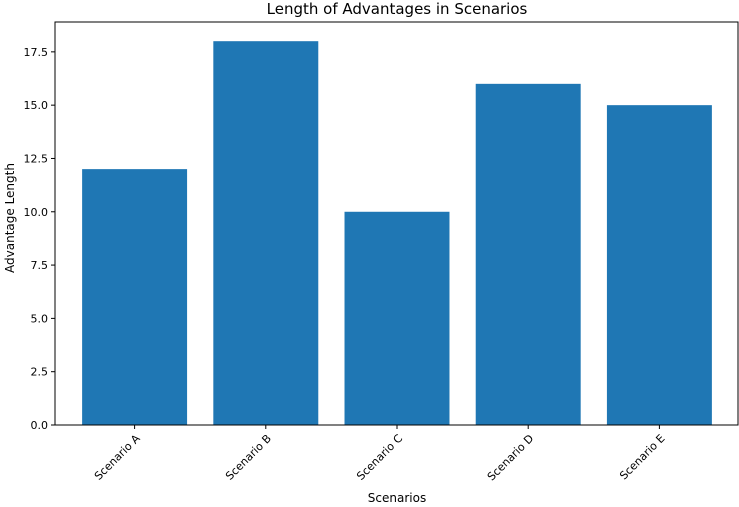 The image size is (739, 507). Describe the element at coordinates (642, 457) in the screenshot. I see `x-tick-label: Scenario E` at that location.